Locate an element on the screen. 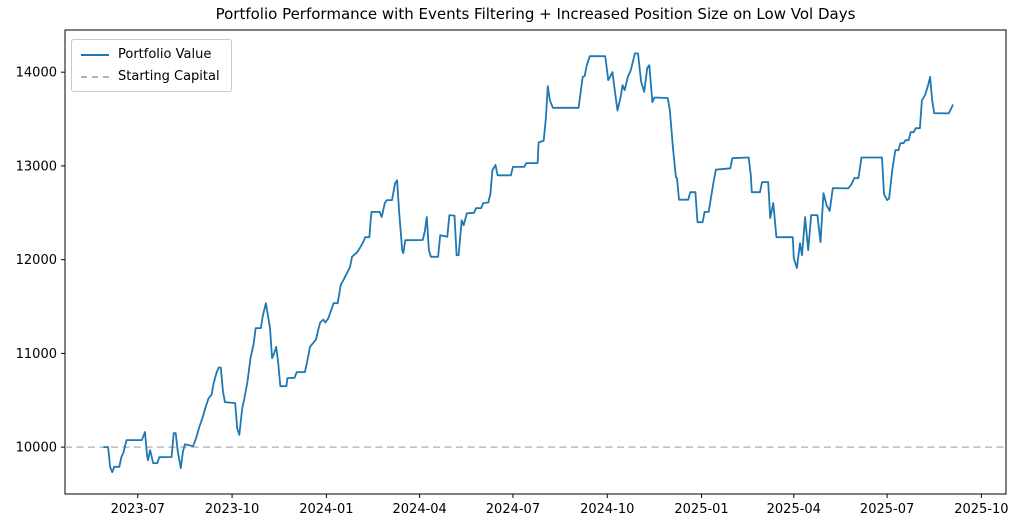 The width and height of the screenshot is (1013, 528). legend-item-starting-capital: Starting Capital is located at coordinates (150, 76).